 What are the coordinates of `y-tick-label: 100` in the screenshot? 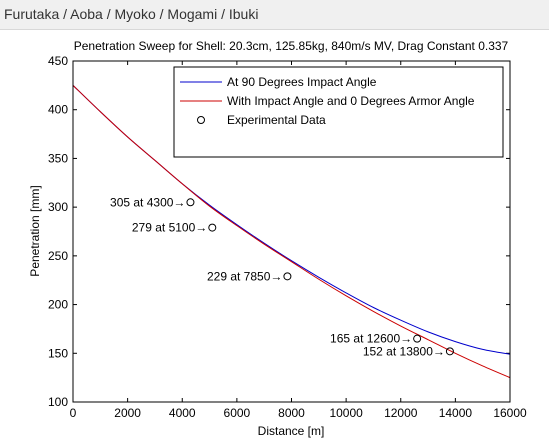 It's located at (58, 402).